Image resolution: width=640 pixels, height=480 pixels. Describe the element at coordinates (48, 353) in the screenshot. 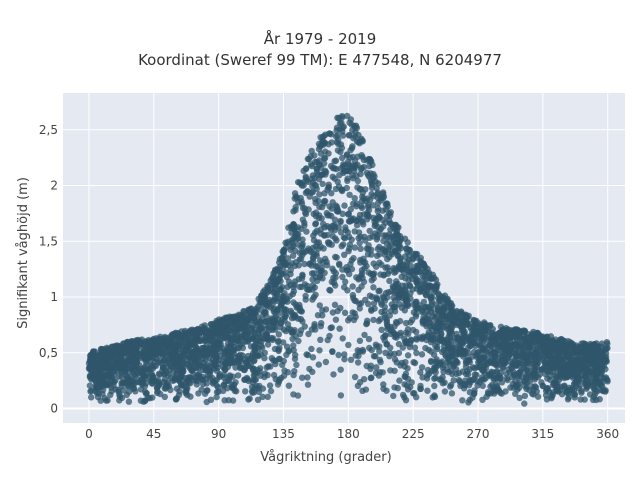

I see `y-tick-label: 0,5` at that location.